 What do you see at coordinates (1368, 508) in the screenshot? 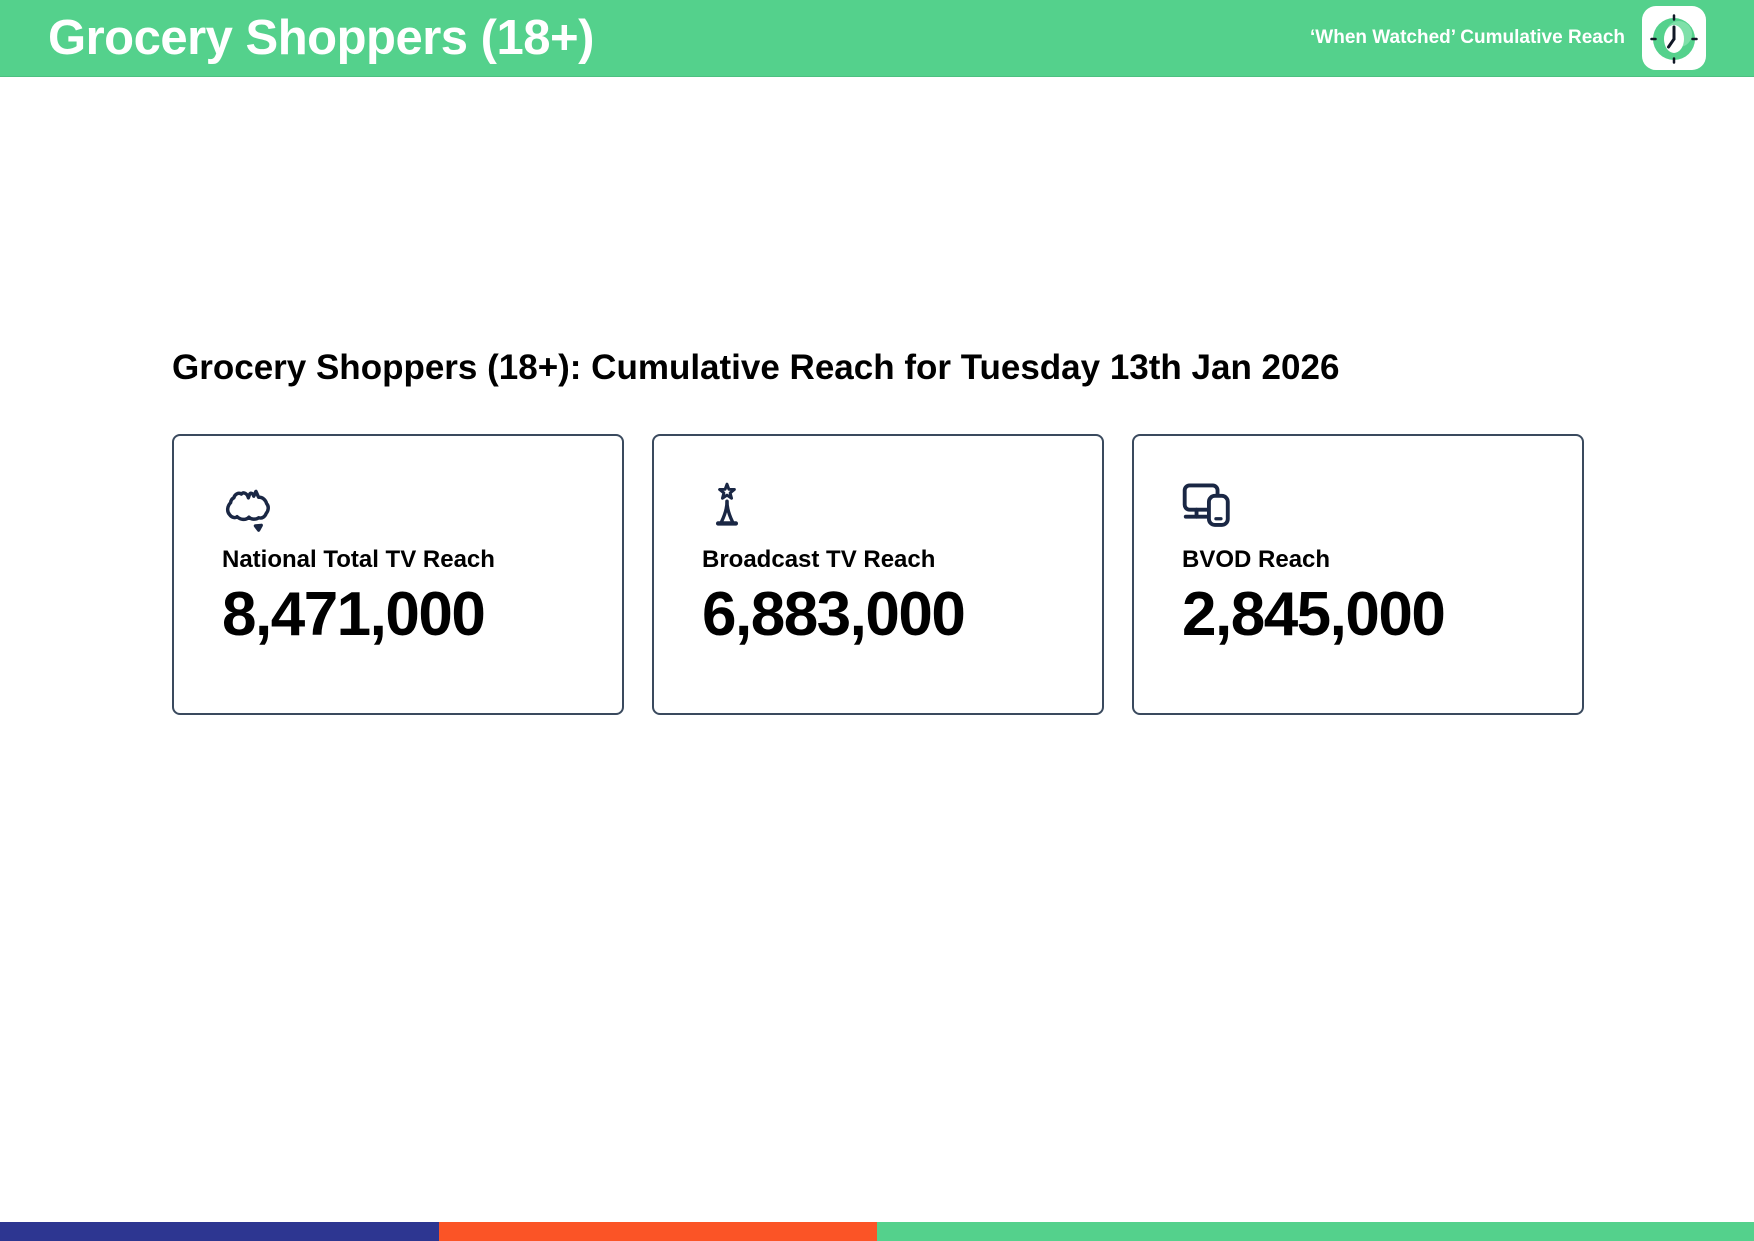
I see `tv-and-device-icon` at bounding box center [1368, 508].